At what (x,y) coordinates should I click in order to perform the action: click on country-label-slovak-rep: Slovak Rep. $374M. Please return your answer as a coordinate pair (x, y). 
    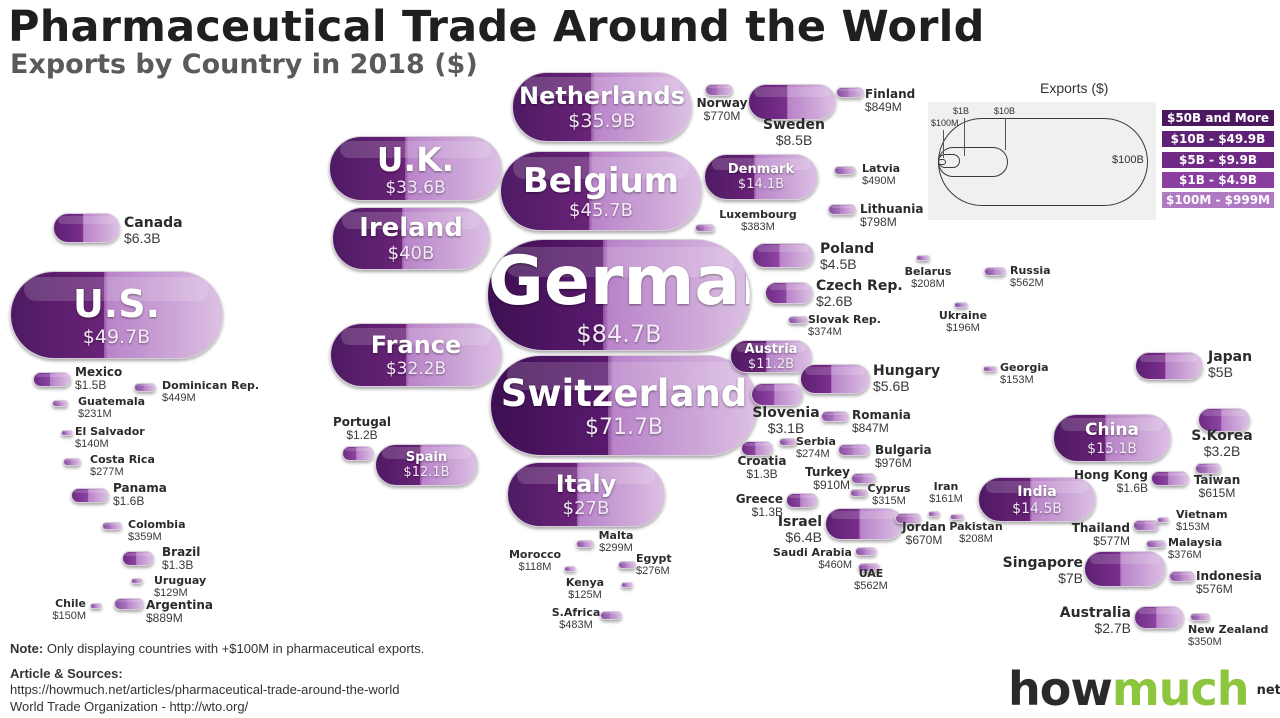
    Looking at the image, I should click on (844, 325).